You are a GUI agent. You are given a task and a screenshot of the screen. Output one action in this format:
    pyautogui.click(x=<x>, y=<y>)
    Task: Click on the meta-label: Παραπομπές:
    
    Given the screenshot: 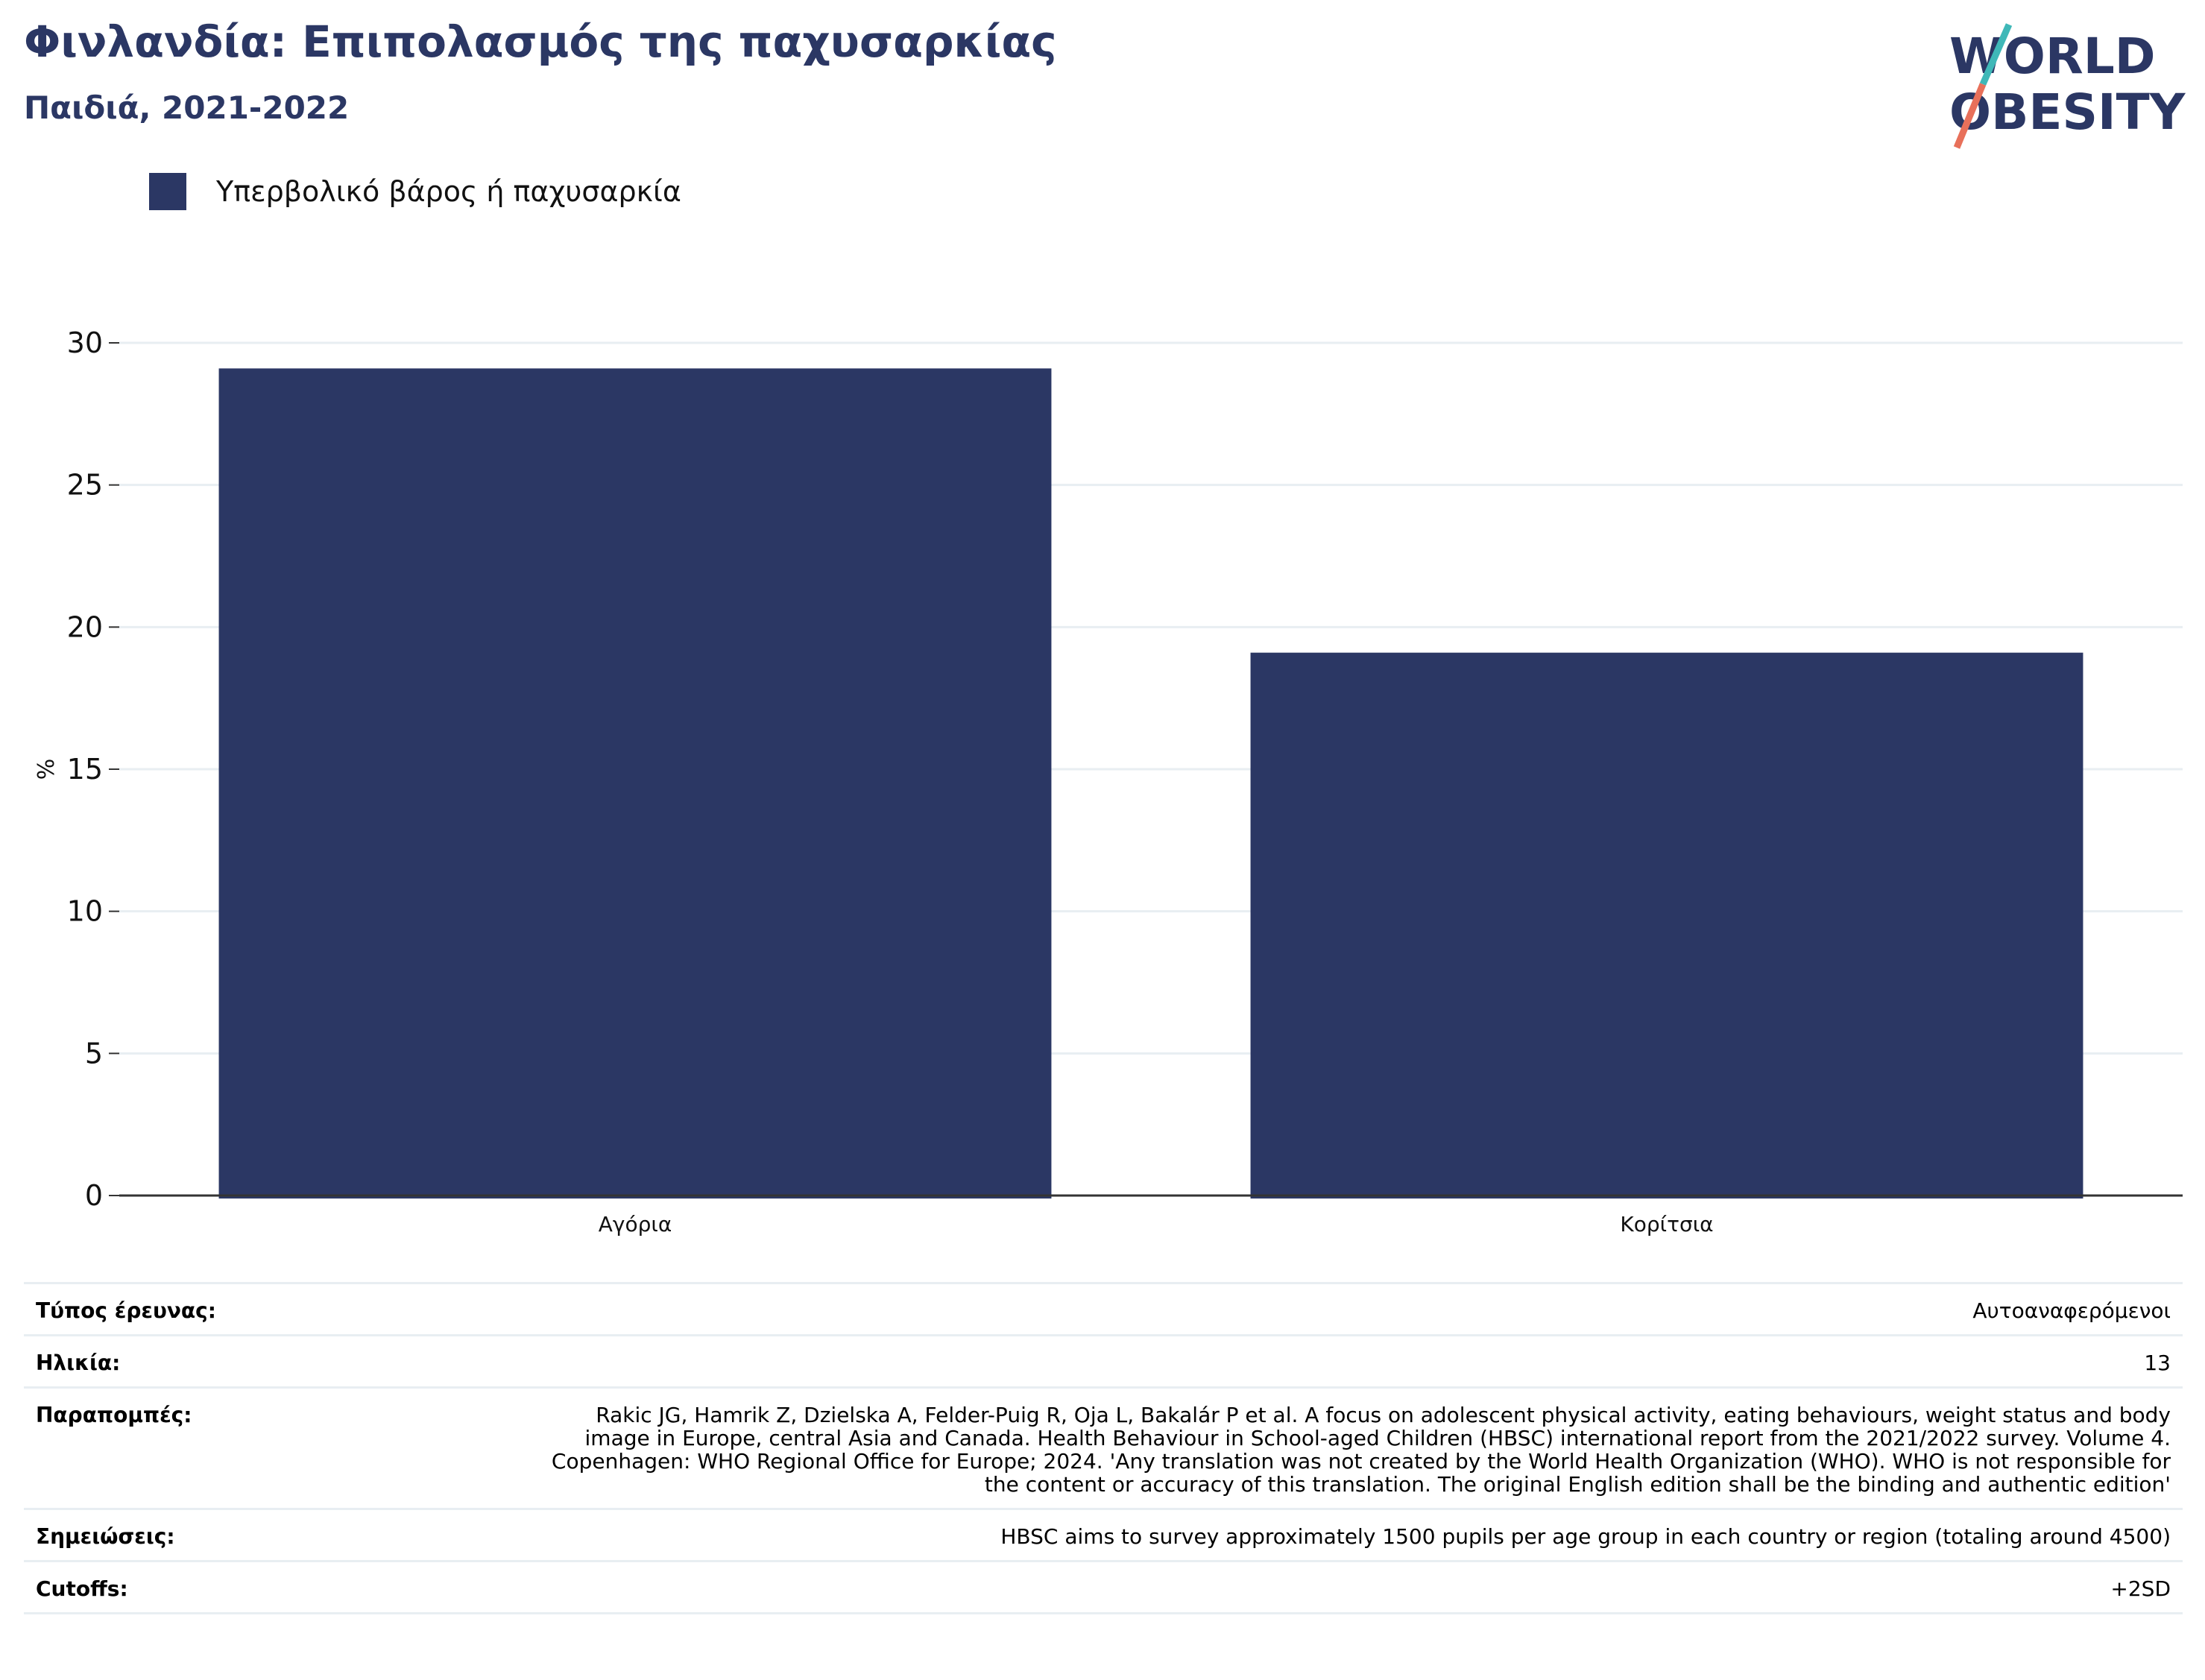 What is the action you would take?
    pyautogui.click(x=114, y=1415)
    